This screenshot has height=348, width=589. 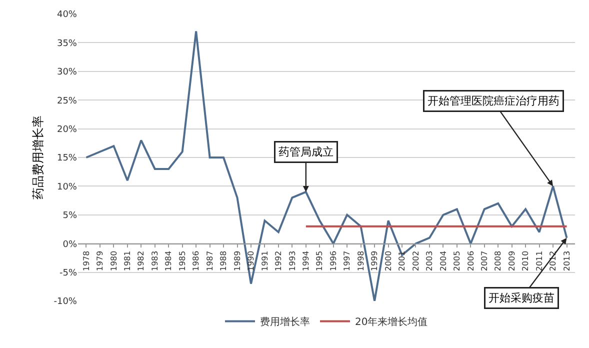 What do you see at coordinates (521, 298) in the screenshot?
I see `annotation: 开始采购疫苗` at bounding box center [521, 298].